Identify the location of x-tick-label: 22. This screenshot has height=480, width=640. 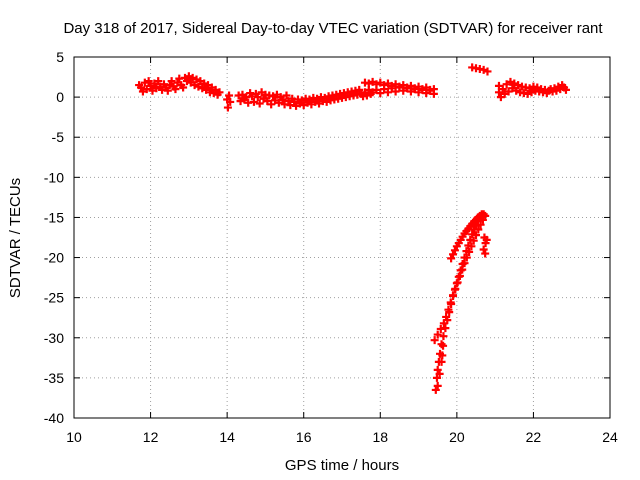
(534, 437).